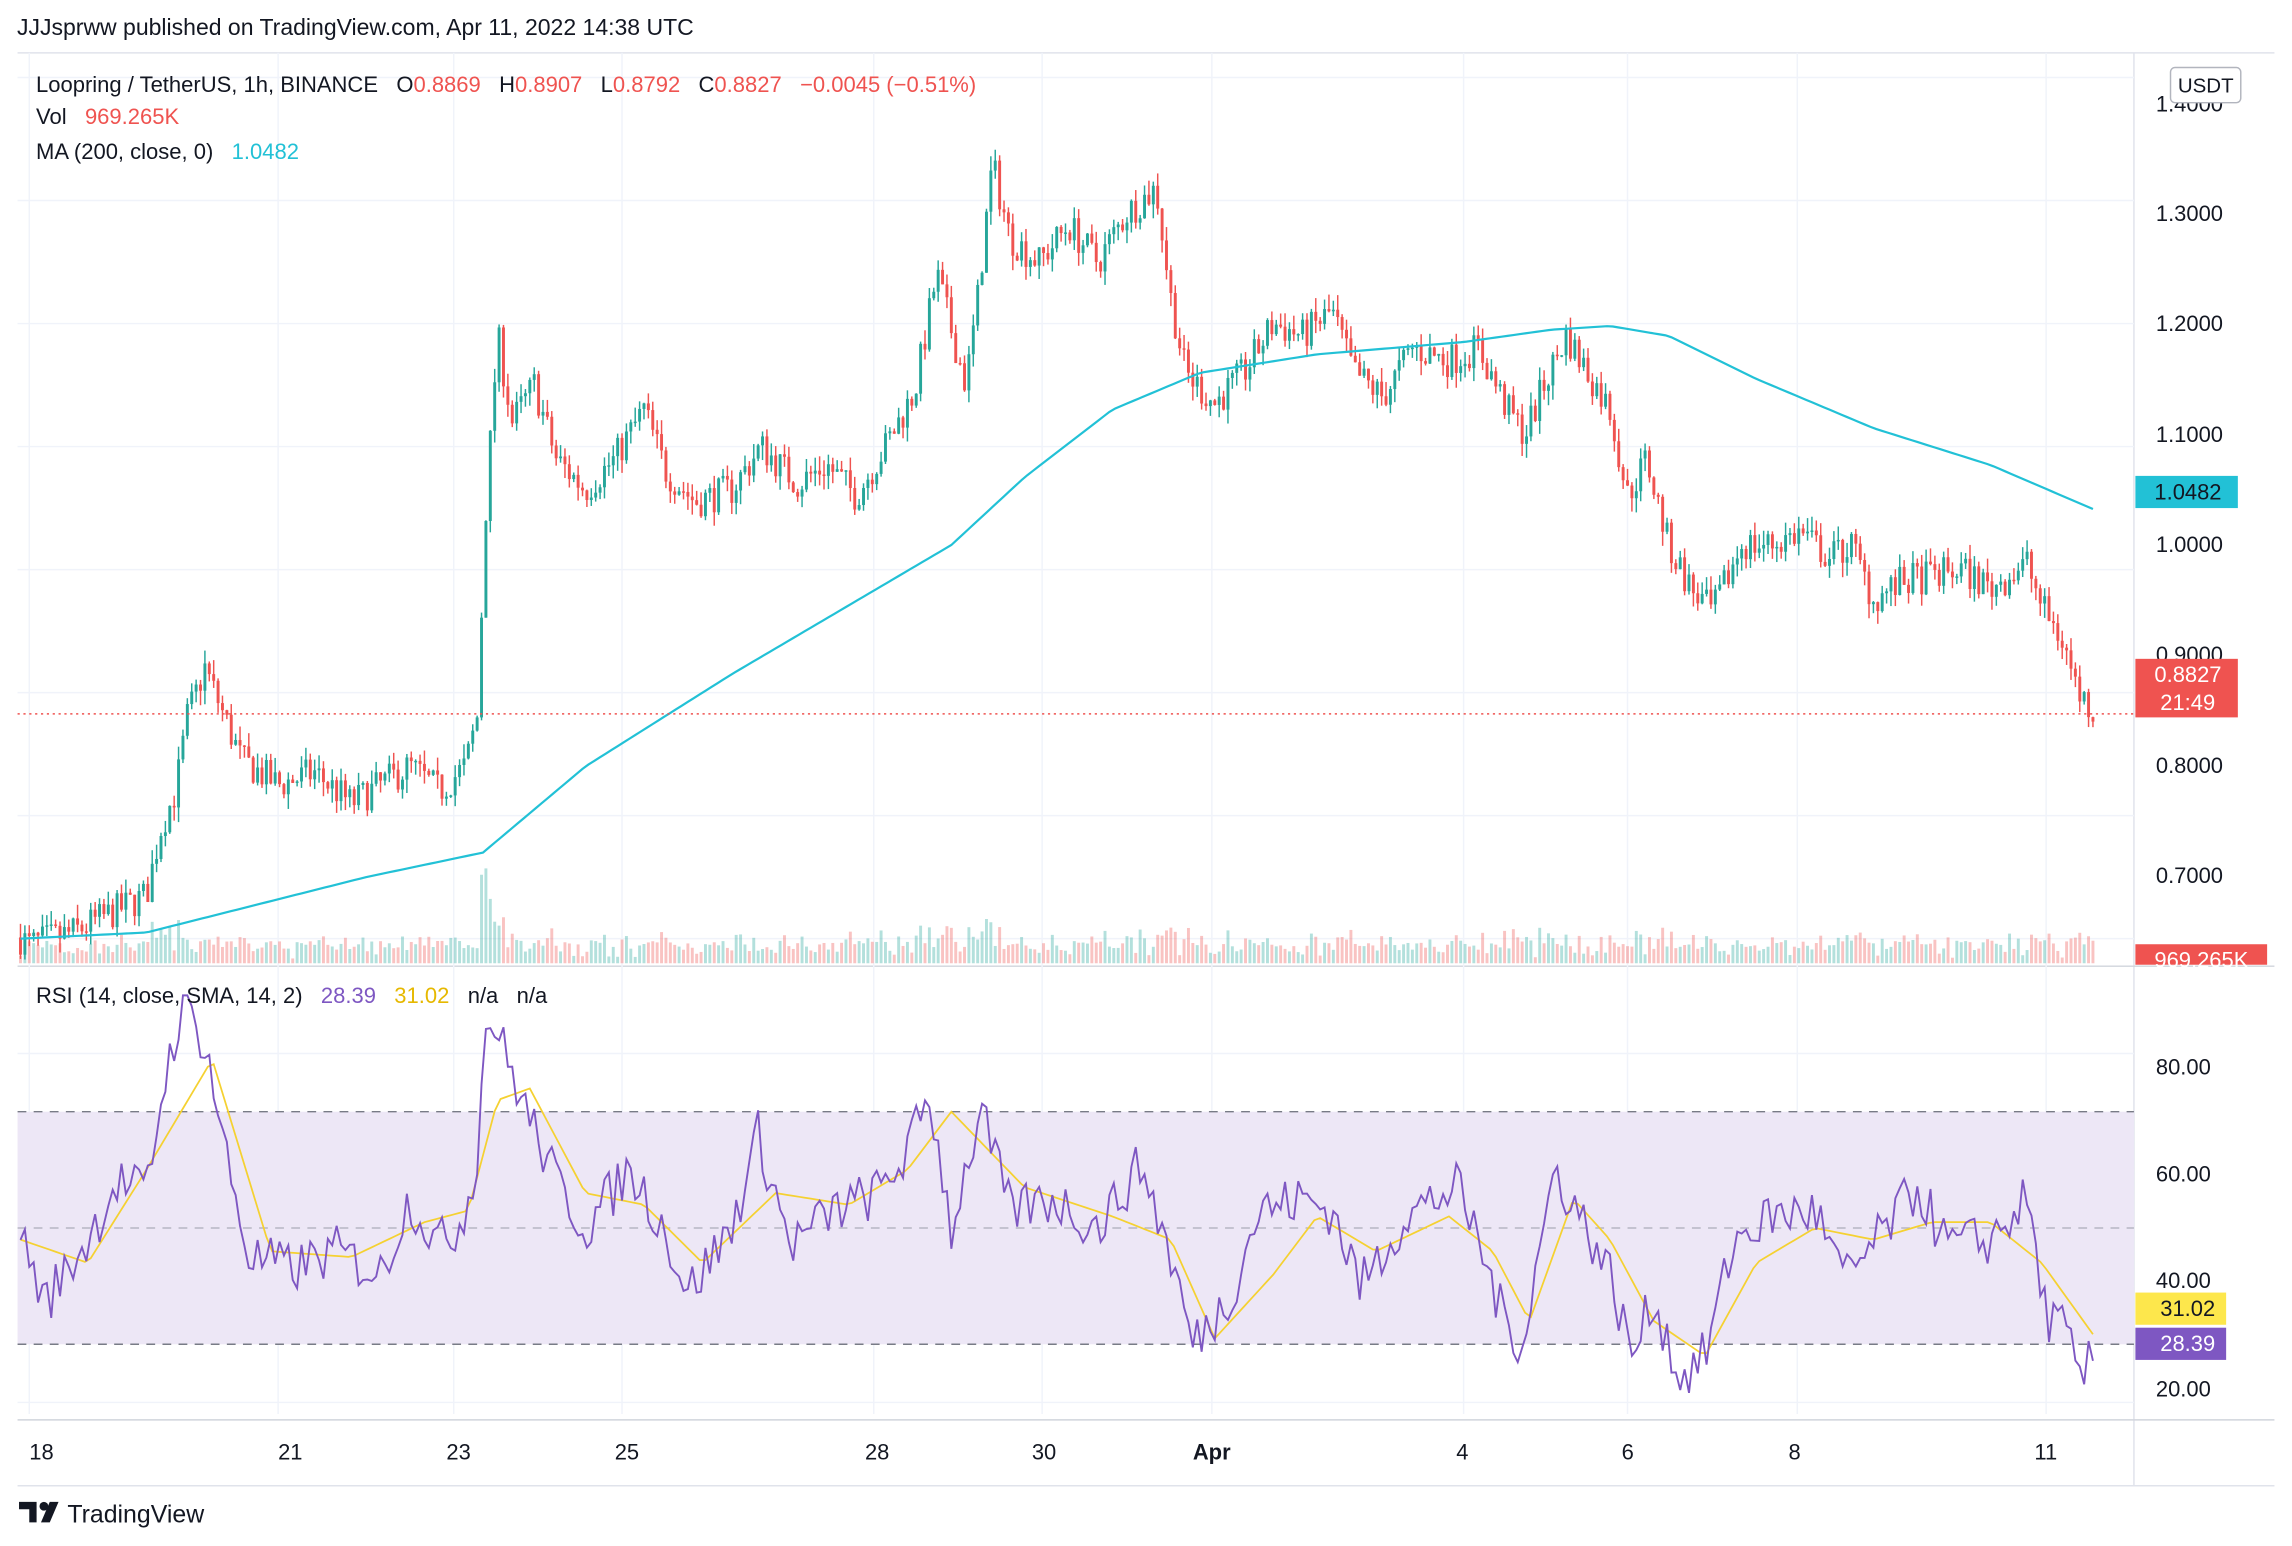  Describe the element at coordinates (207, 84) in the screenshot. I see `symbol-title: Loopring / TetherUS, 1h, BINANCE` at that location.